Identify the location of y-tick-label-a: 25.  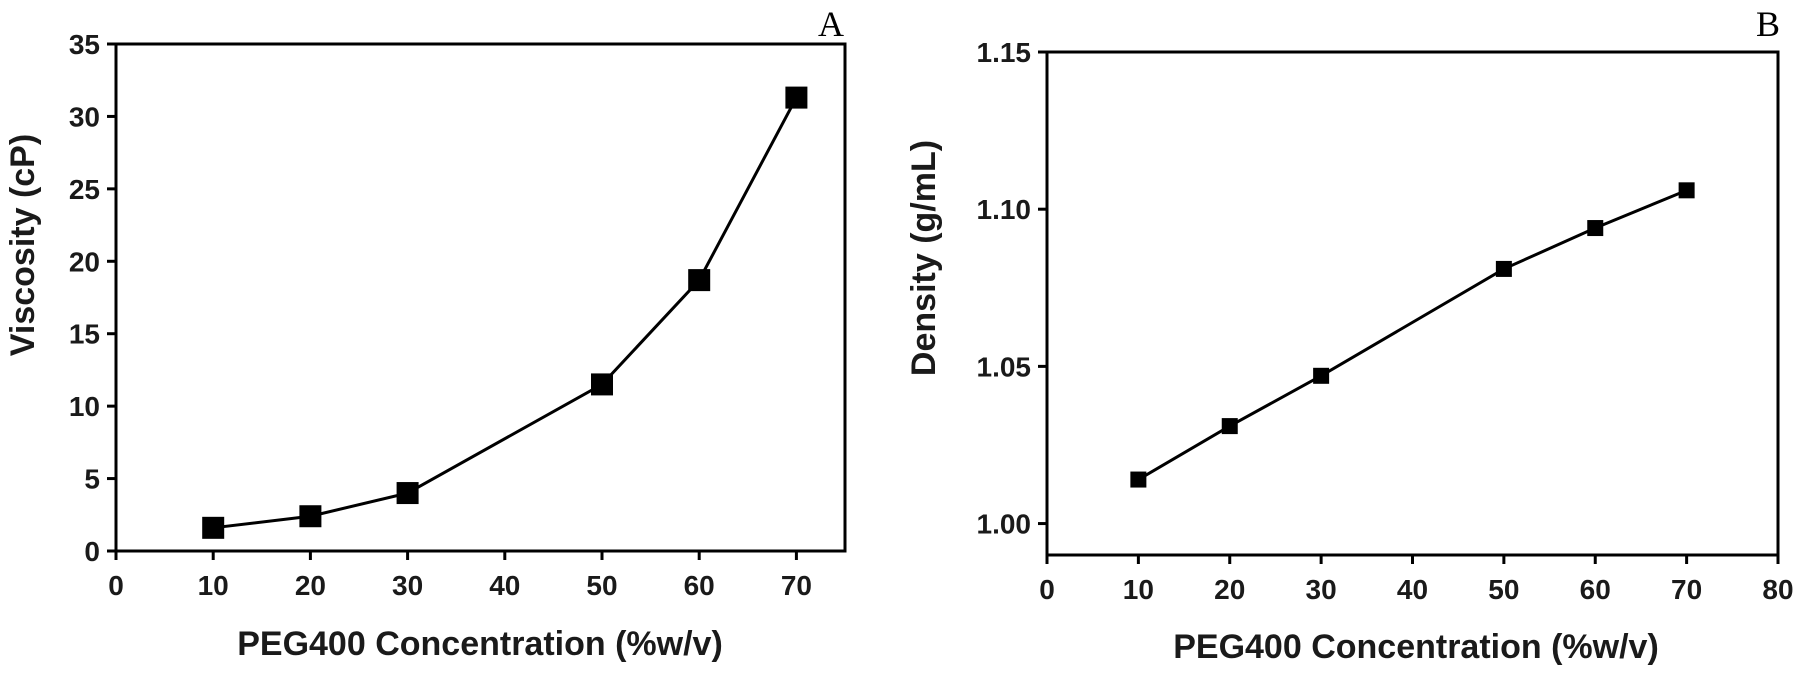
(84, 189).